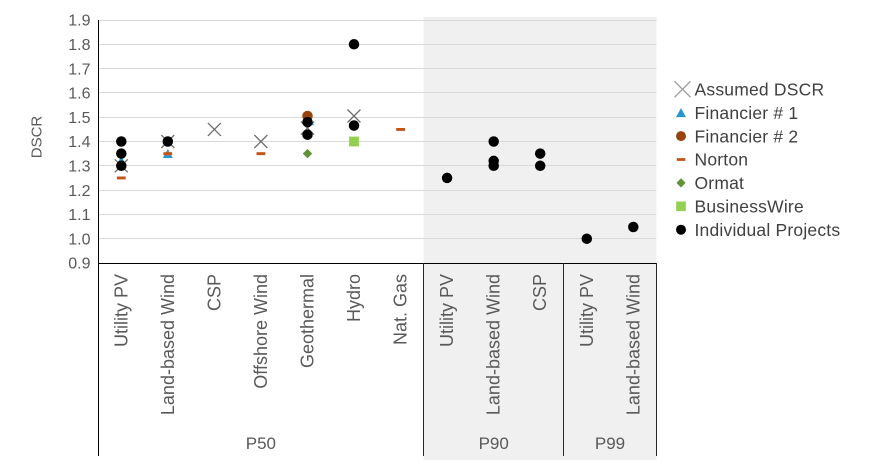 This screenshot has height=466, width=882. What do you see at coordinates (79, 264) in the screenshot?
I see `svg-text: 0.9` at bounding box center [79, 264].